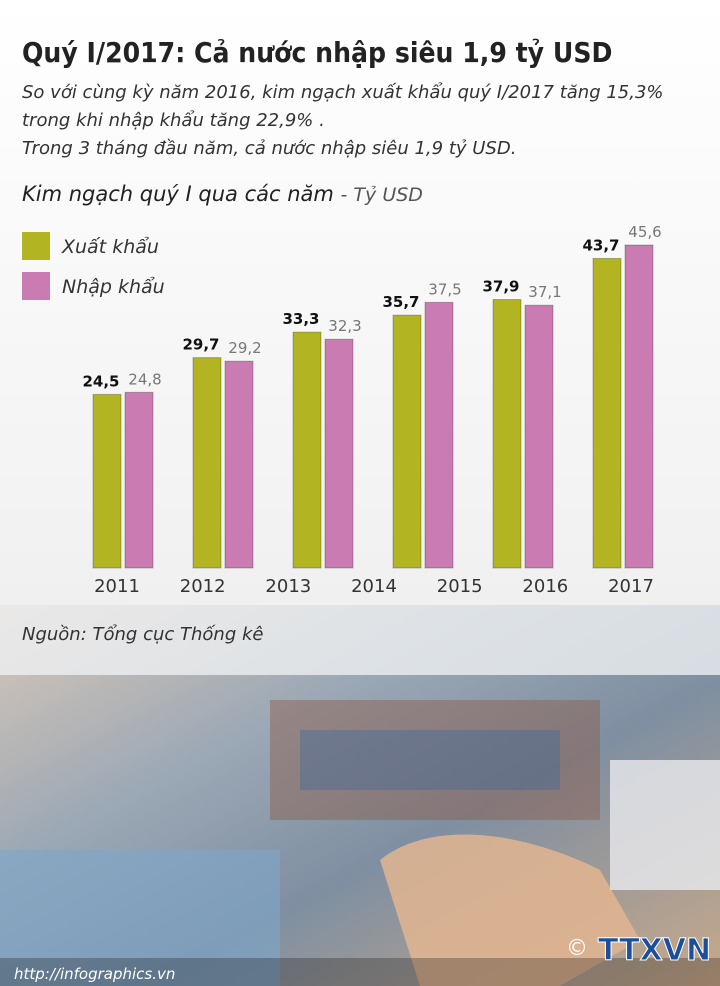  I want to click on value-label: 37,5, so click(444, 289).